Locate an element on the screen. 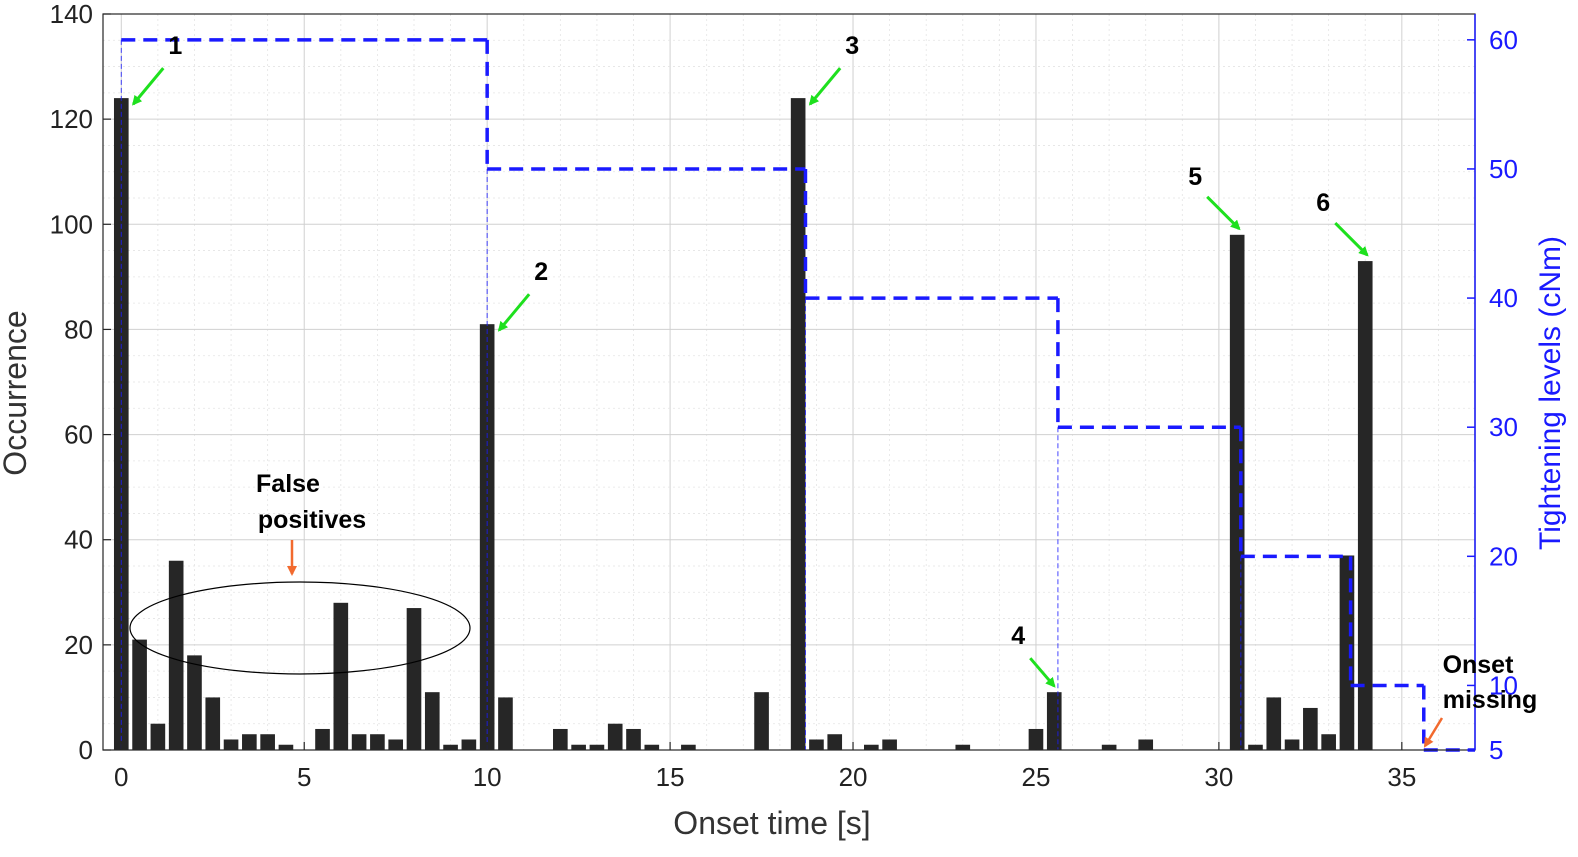 Image resolution: width=1578 pixels, height=857 pixels. onset-label: 1 is located at coordinates (175, 46).